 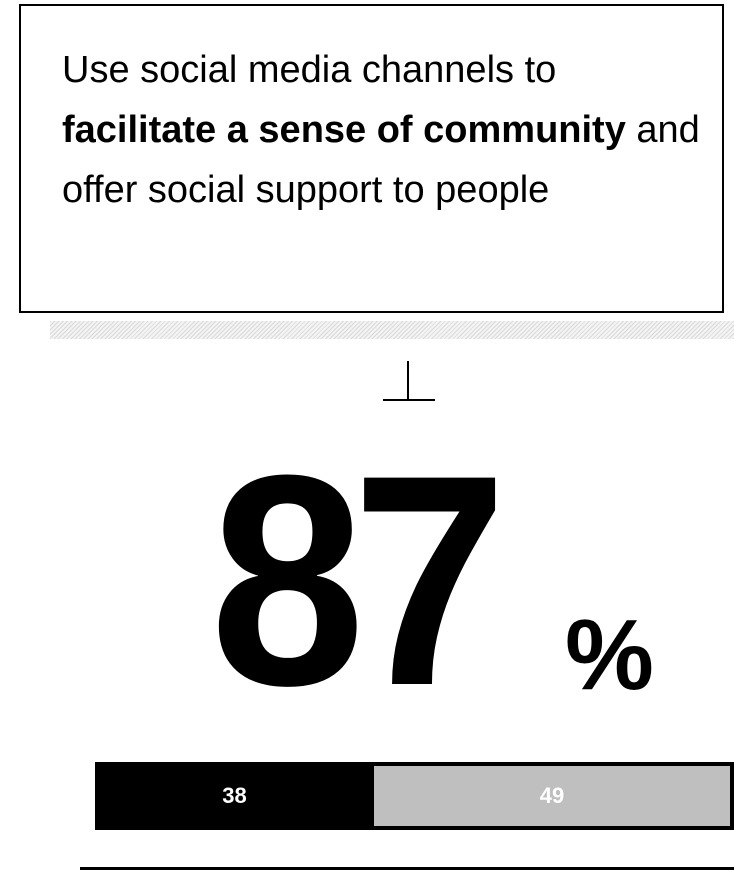 What do you see at coordinates (392, 330) in the screenshot?
I see `box-shadow-hatch` at bounding box center [392, 330].